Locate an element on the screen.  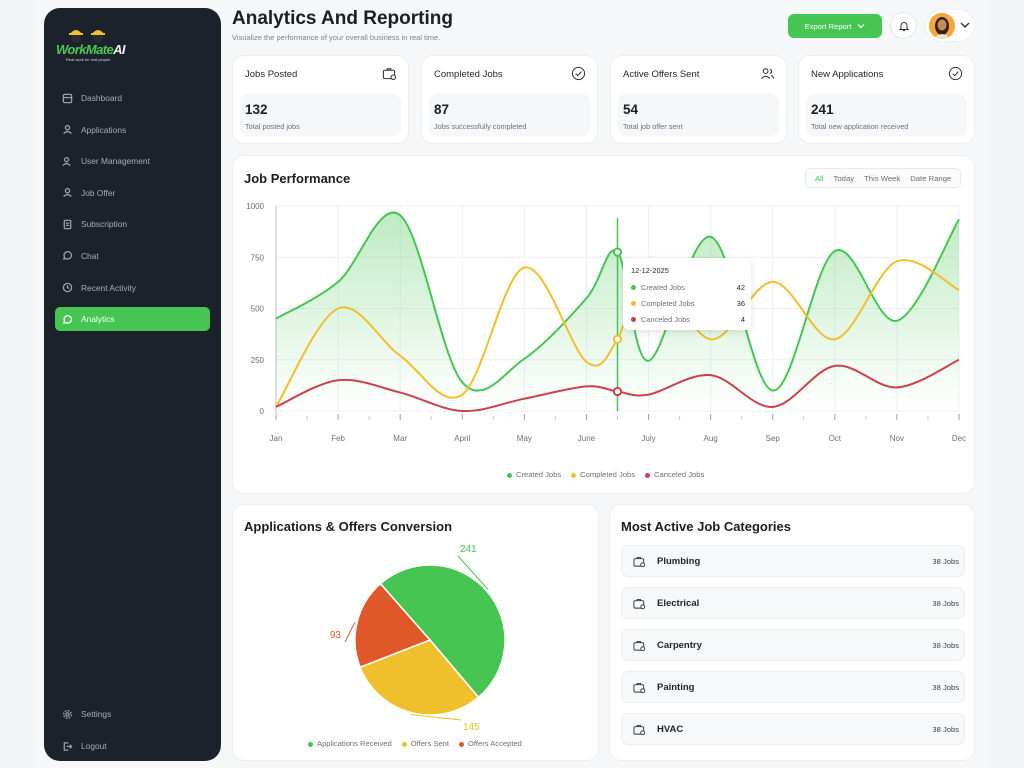
gear-icon is located at coordinates (67, 714).